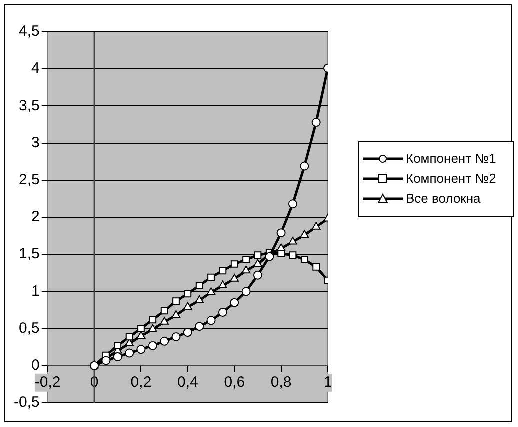 Image resolution: width=518 pixels, height=427 pixels. I want to click on y-tick-label: -0,5, so click(27, 403).